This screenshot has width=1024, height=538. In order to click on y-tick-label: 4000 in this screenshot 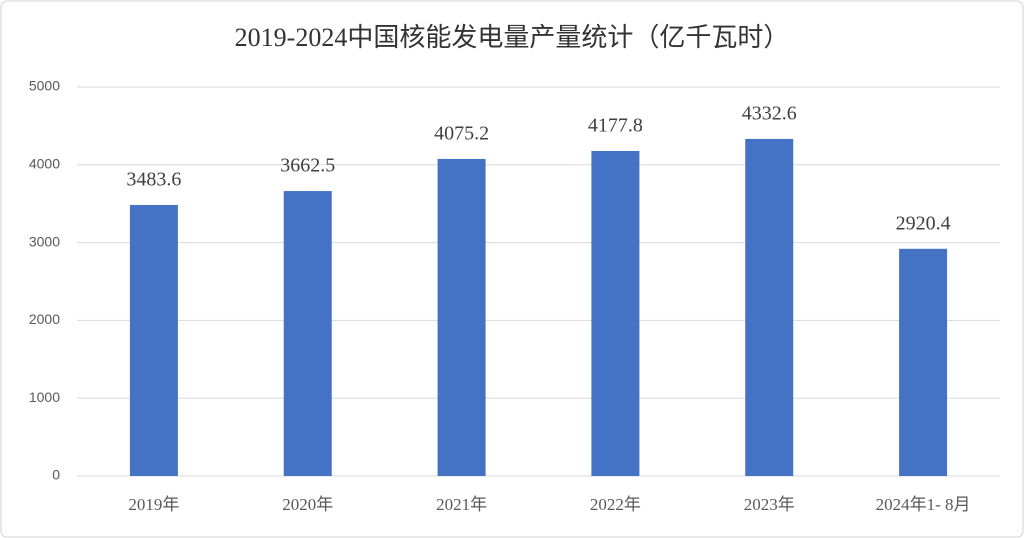, I will do `click(44, 164)`.